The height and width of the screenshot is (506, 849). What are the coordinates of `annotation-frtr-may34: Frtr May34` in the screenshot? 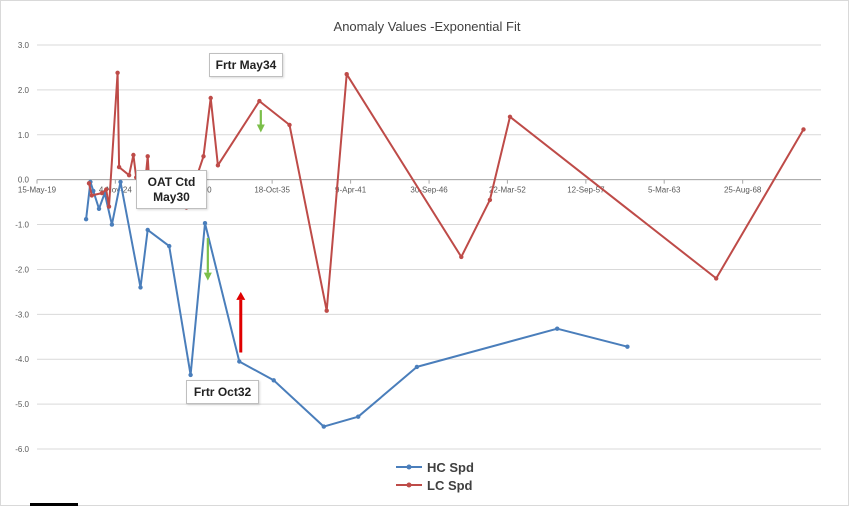 It's located at (246, 65).